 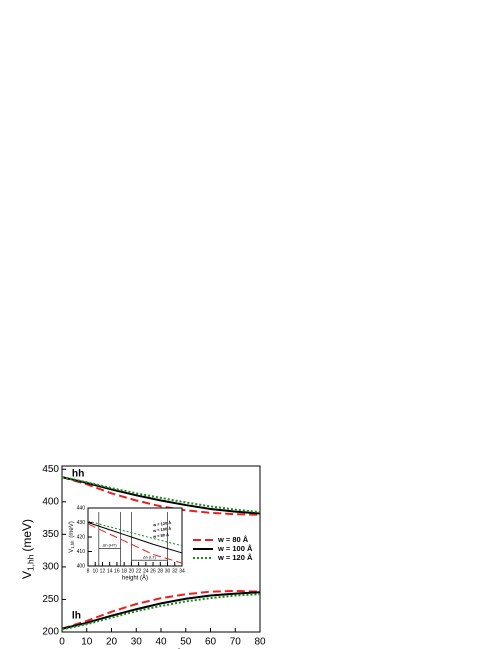 What do you see at coordinates (124, 571) in the screenshot?
I see `x-tick-label: 18` at bounding box center [124, 571].